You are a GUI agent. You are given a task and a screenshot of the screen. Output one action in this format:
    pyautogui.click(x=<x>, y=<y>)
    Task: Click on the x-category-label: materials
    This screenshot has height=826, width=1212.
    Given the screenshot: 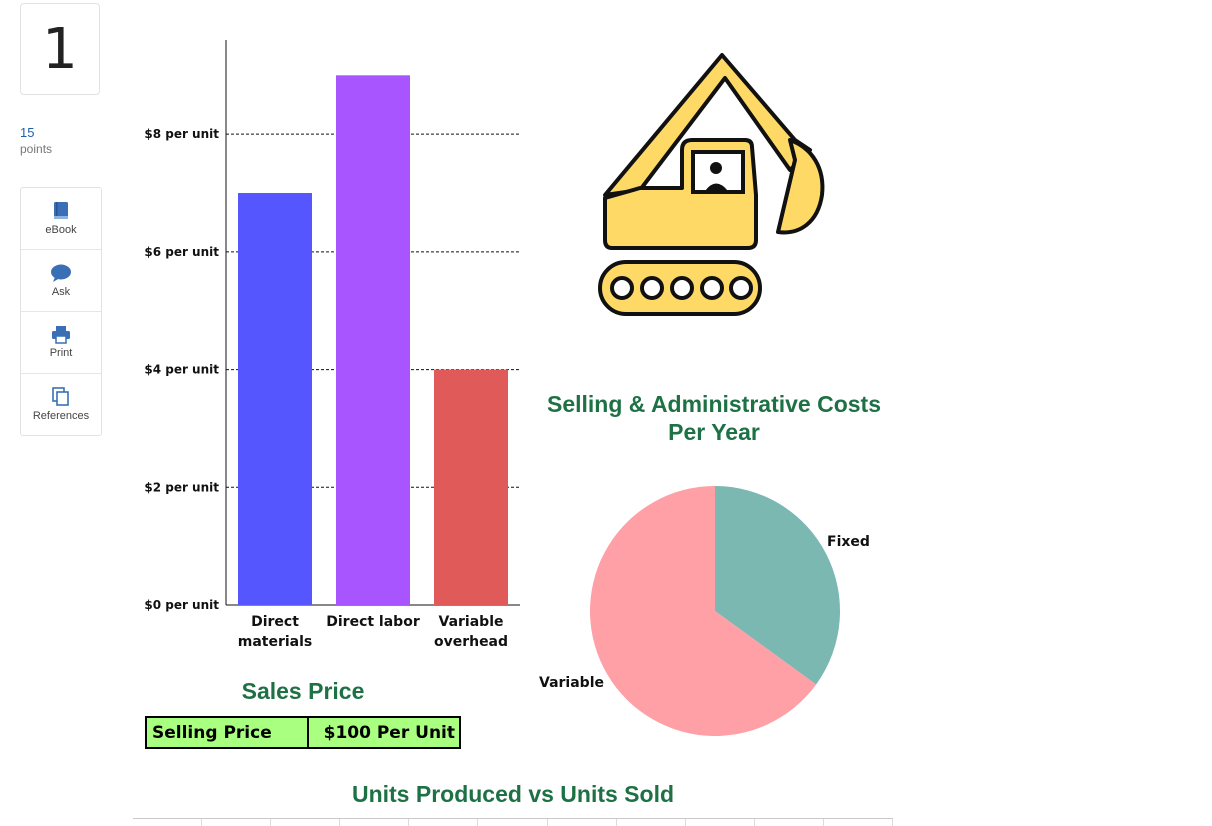 What is the action you would take?
    pyautogui.click(x=275, y=642)
    